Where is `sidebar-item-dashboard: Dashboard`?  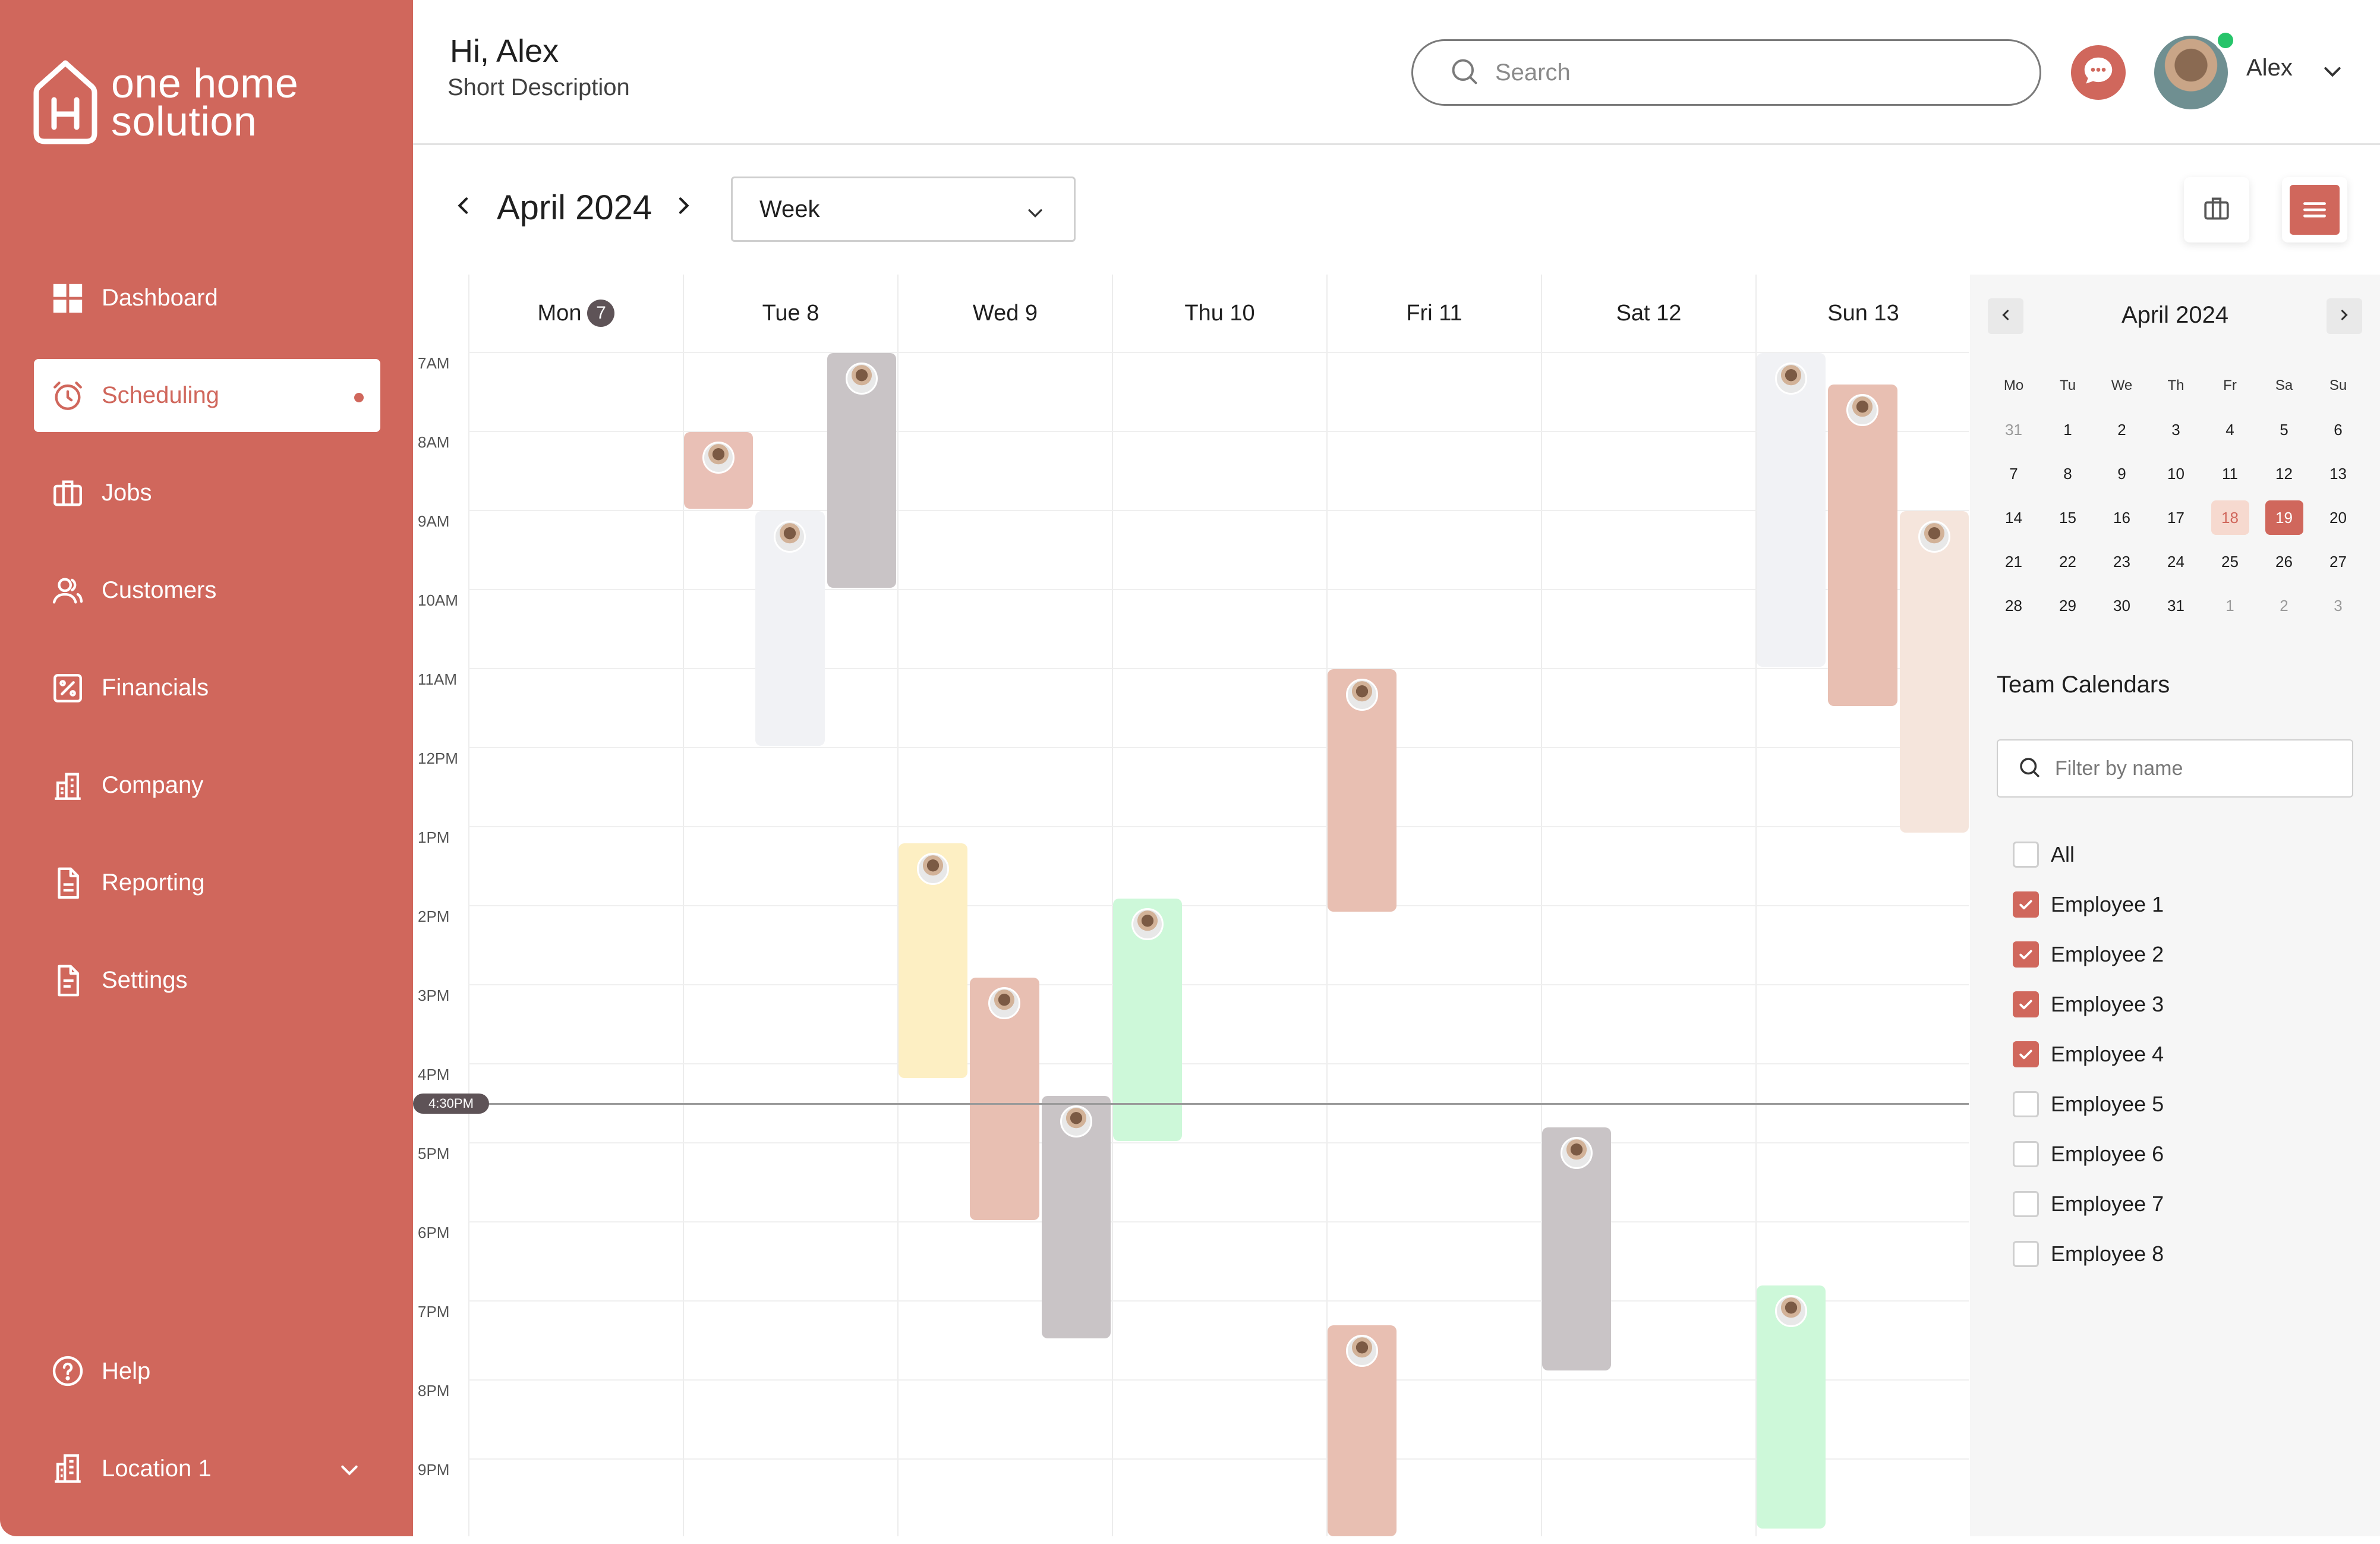
sidebar-item-dashboard: Dashboard is located at coordinates (207, 298).